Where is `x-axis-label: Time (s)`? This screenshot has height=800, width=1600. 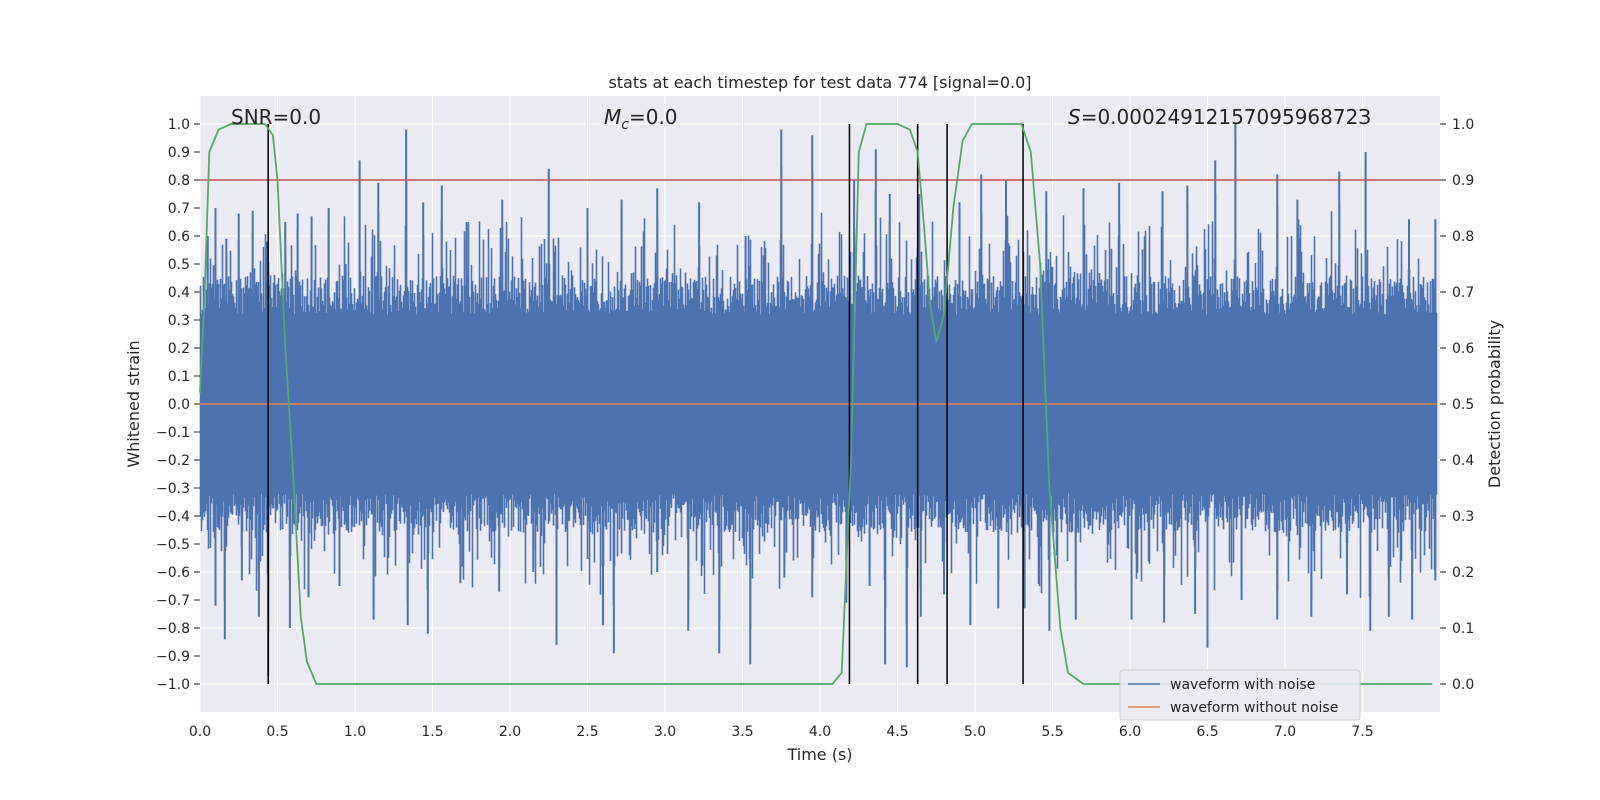
x-axis-label: Time (s) is located at coordinates (819, 754).